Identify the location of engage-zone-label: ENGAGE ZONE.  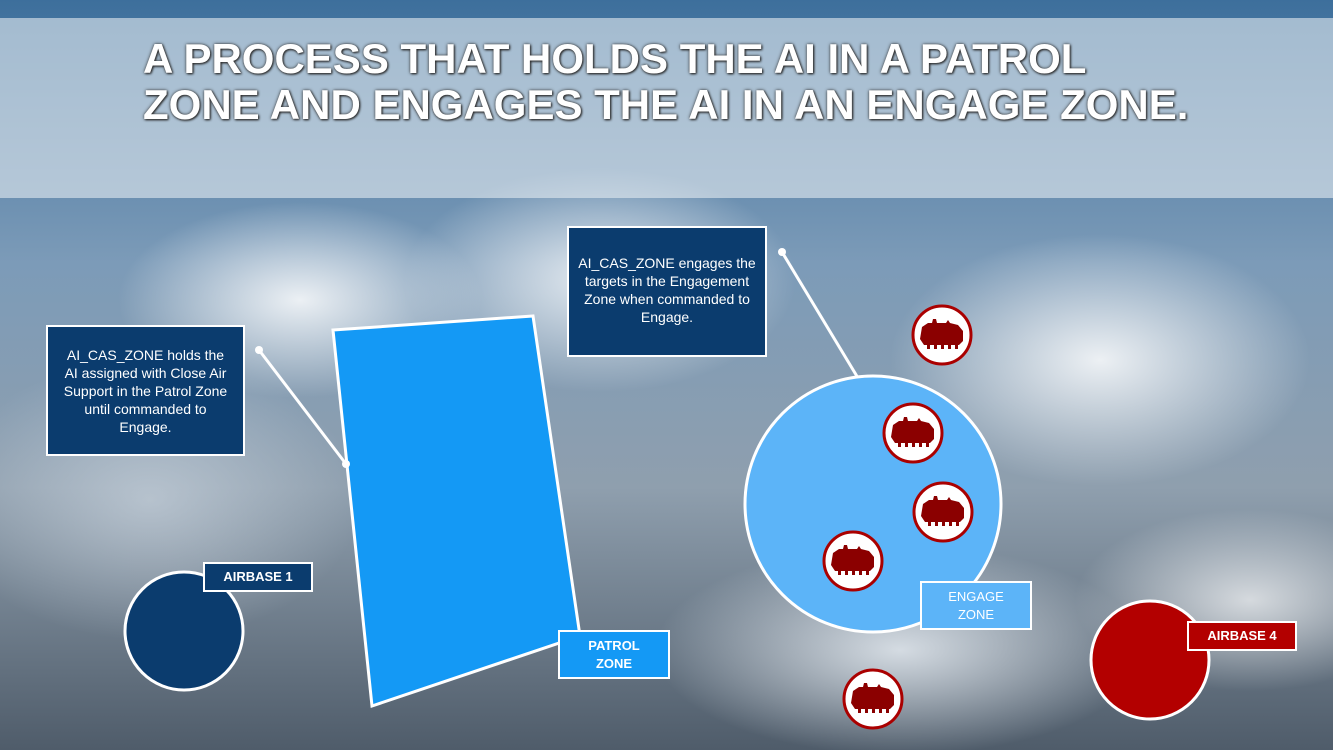
(976, 605).